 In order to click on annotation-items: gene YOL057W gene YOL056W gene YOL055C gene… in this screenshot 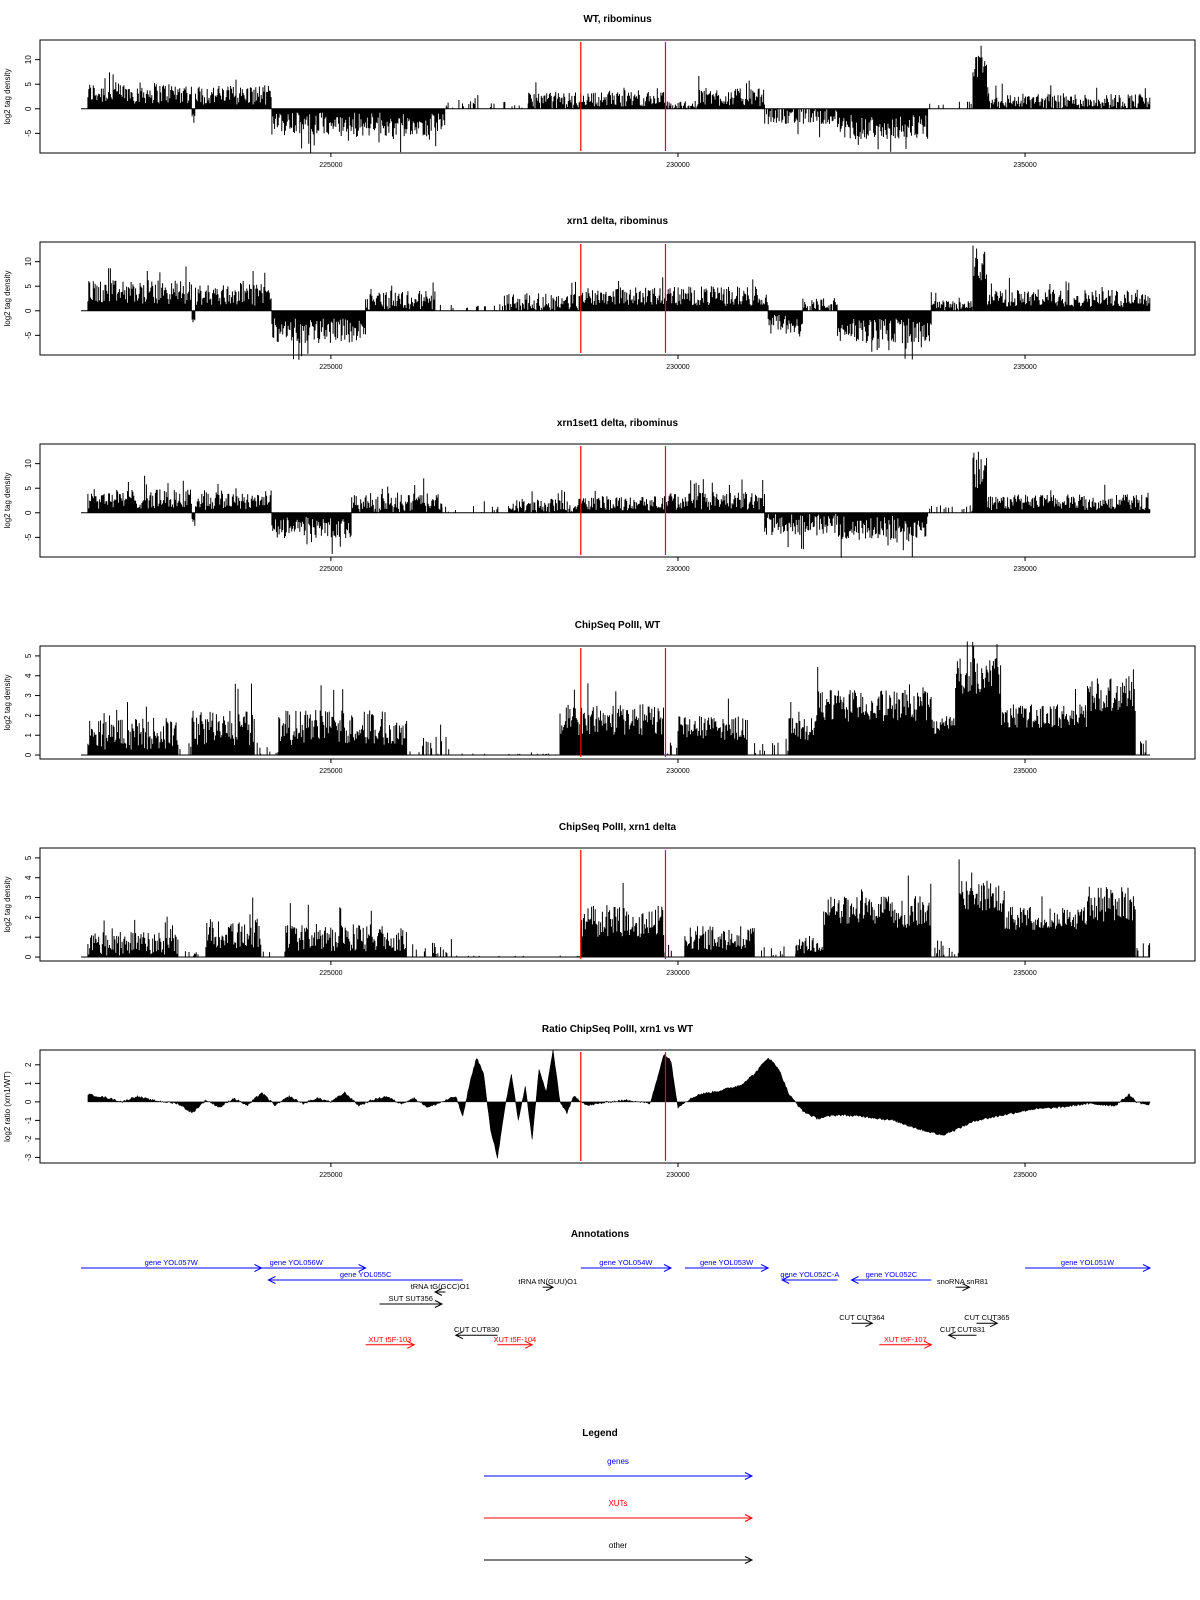, I will do `click(616, 1303)`.